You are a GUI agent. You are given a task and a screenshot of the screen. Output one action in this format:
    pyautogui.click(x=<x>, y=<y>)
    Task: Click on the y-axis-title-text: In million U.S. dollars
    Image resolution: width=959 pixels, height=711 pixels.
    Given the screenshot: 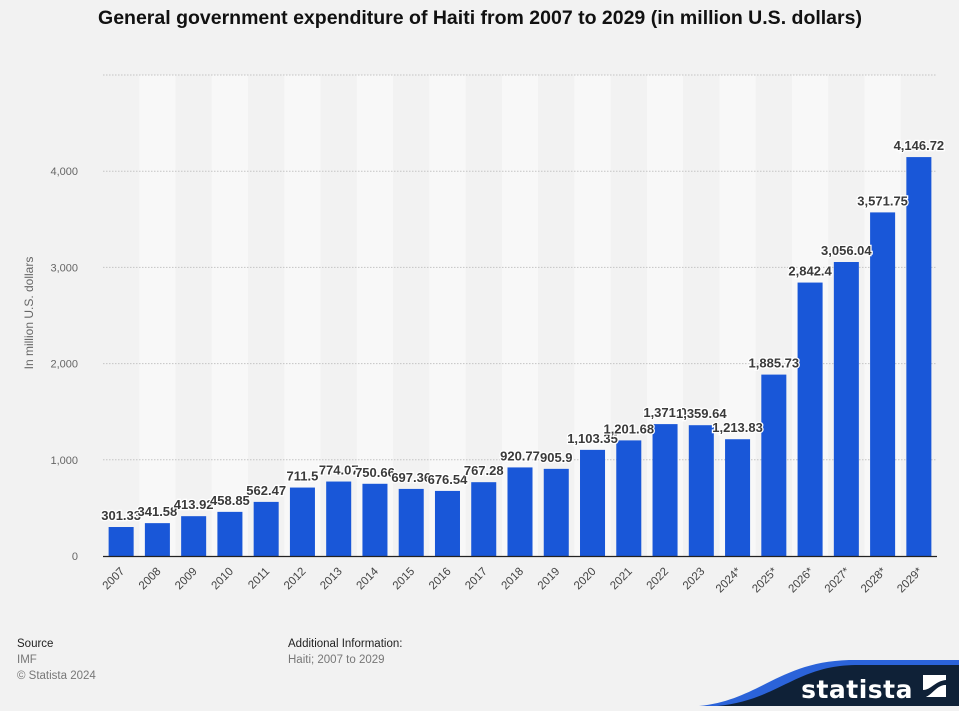 What is the action you would take?
    pyautogui.click(x=29, y=313)
    